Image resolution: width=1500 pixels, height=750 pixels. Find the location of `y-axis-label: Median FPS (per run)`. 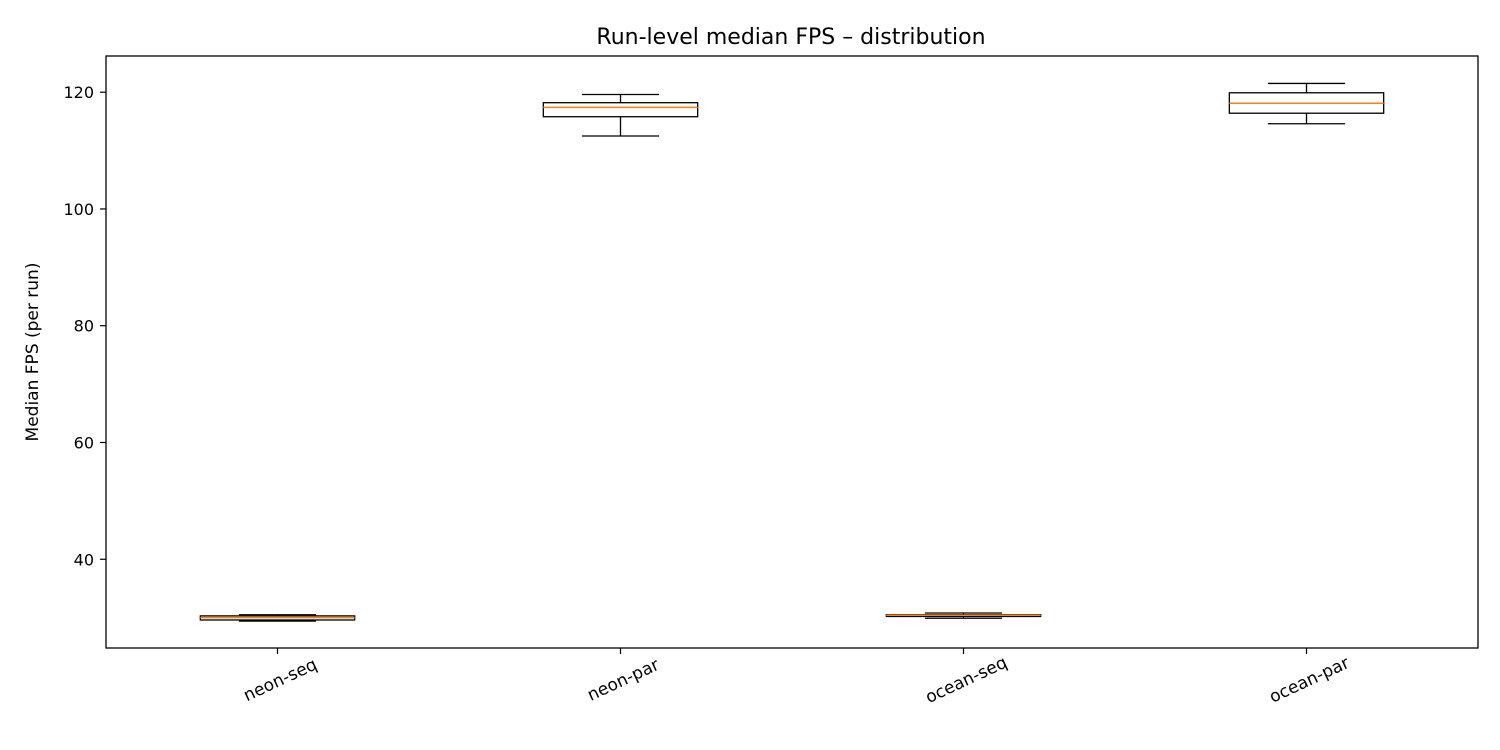

y-axis-label: Median FPS (per run) is located at coordinates (33, 352).